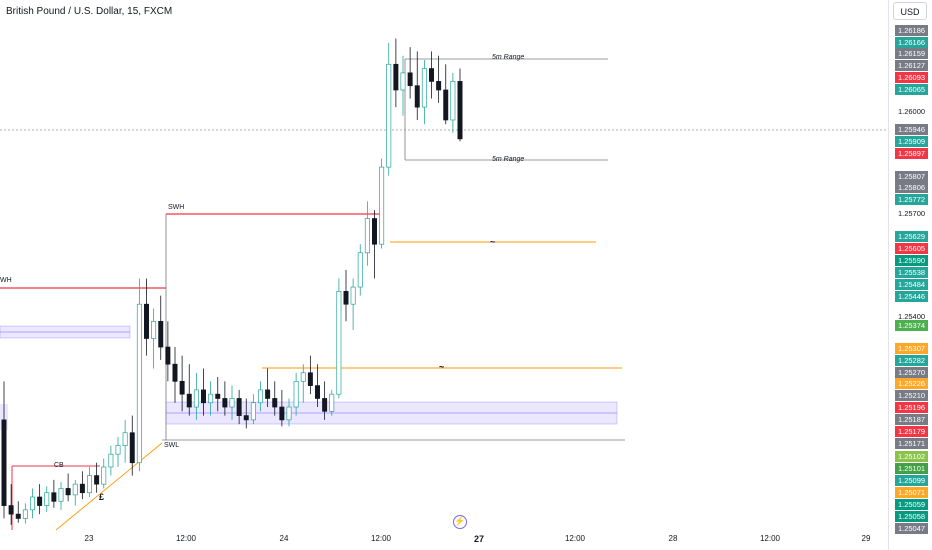  I want to click on range-top-label: 5m Range, so click(508, 57).